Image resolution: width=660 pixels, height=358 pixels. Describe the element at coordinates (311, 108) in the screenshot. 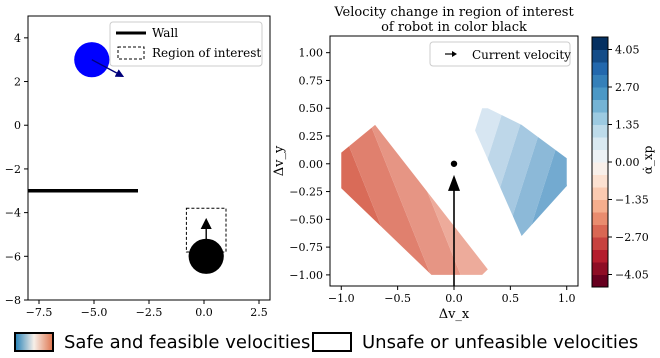

I see `velocity-ytick-label: 0.50` at that location.